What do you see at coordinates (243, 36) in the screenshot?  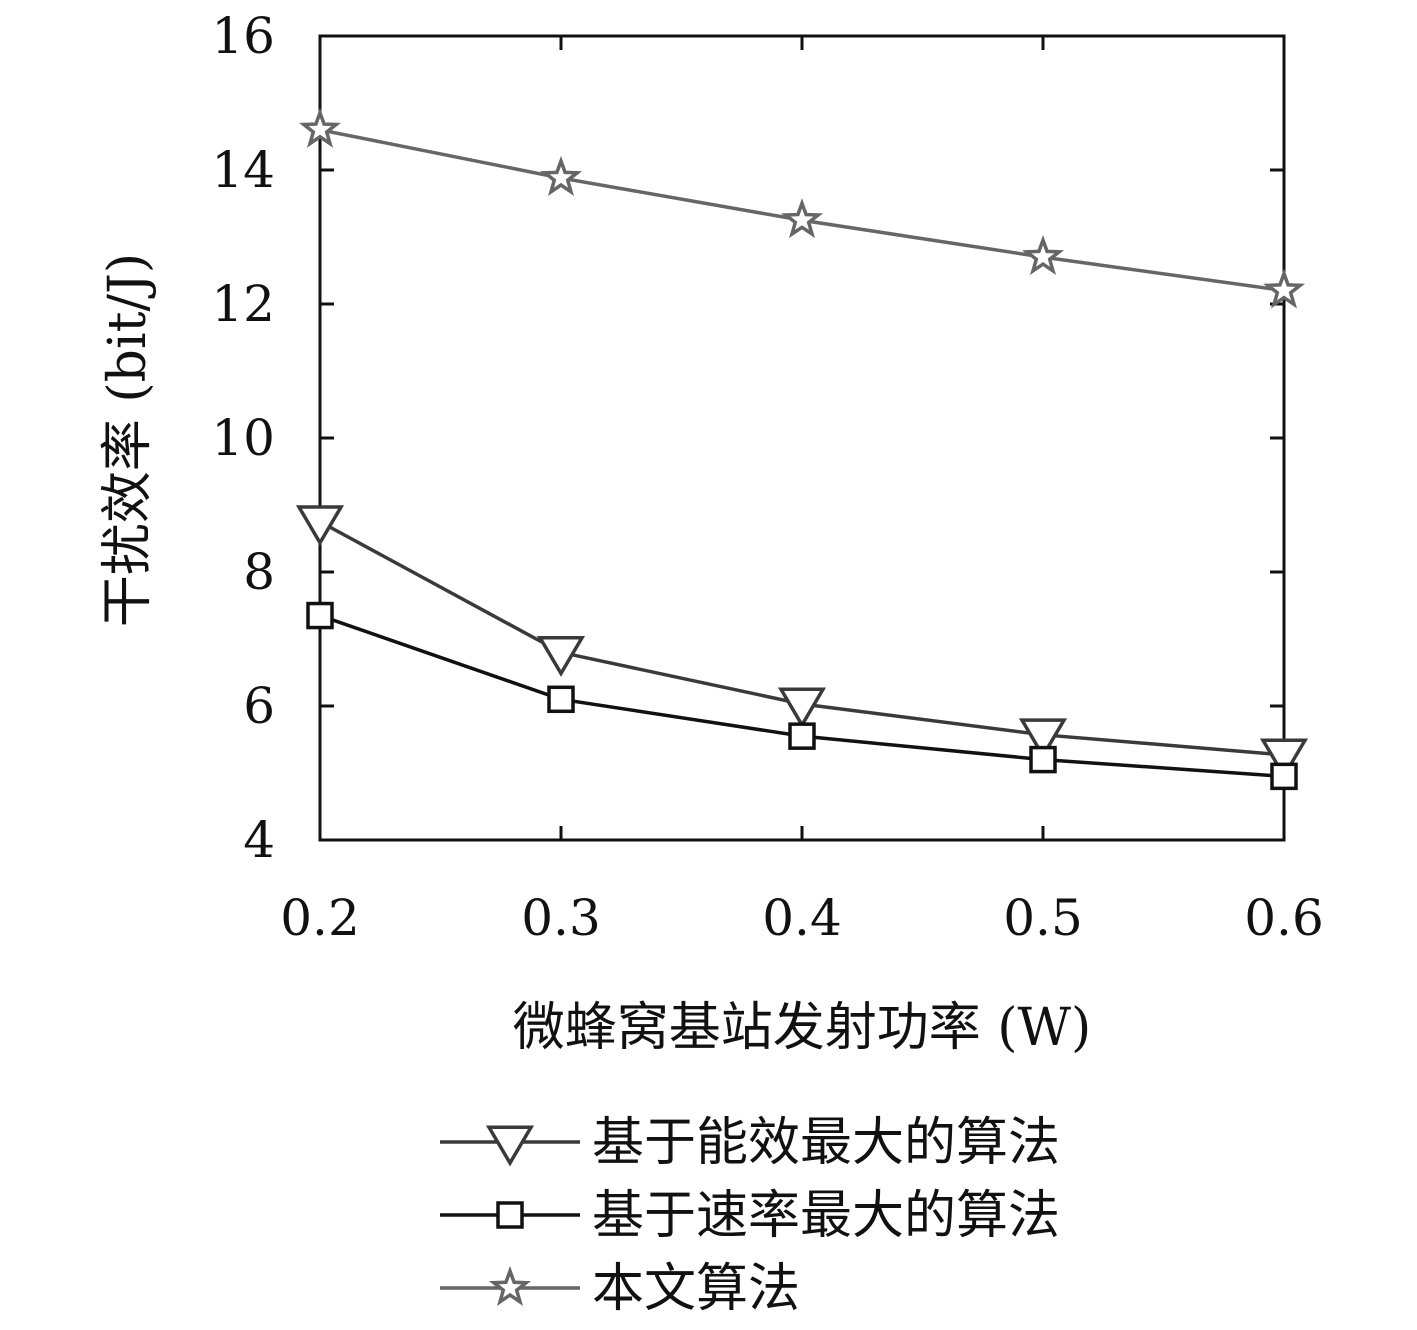 I see `y-tick-label: 16` at bounding box center [243, 36].